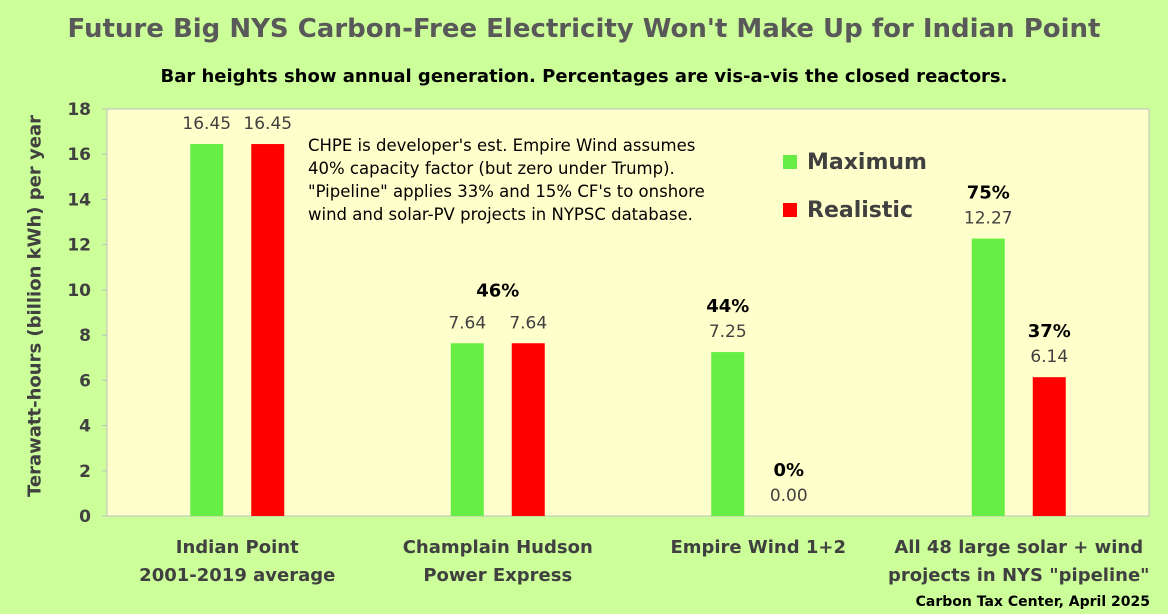  I want to click on y-tick-label: 16, so click(79, 155).